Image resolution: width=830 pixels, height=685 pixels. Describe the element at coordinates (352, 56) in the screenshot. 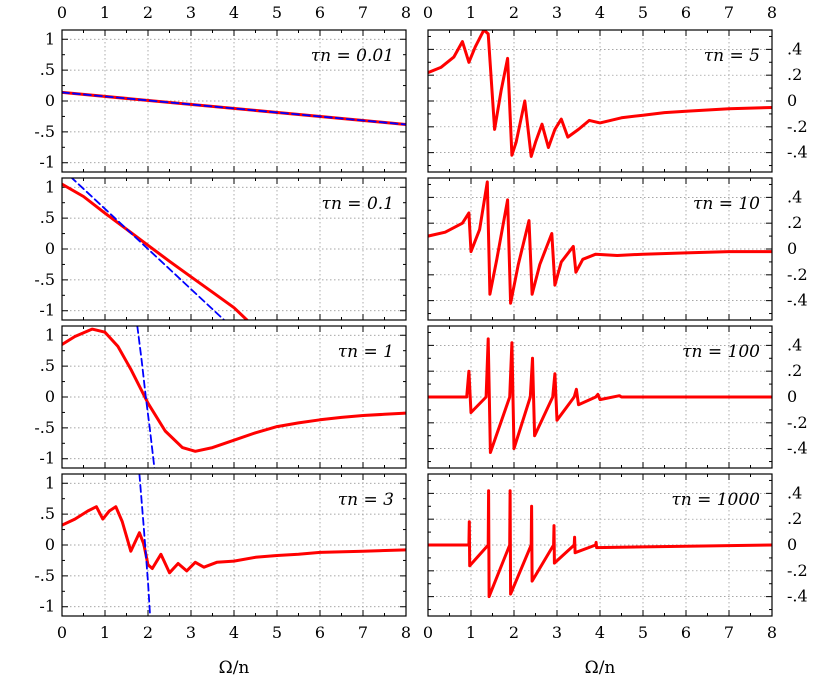

I see `panel-annotation: τn = 0.01` at that location.